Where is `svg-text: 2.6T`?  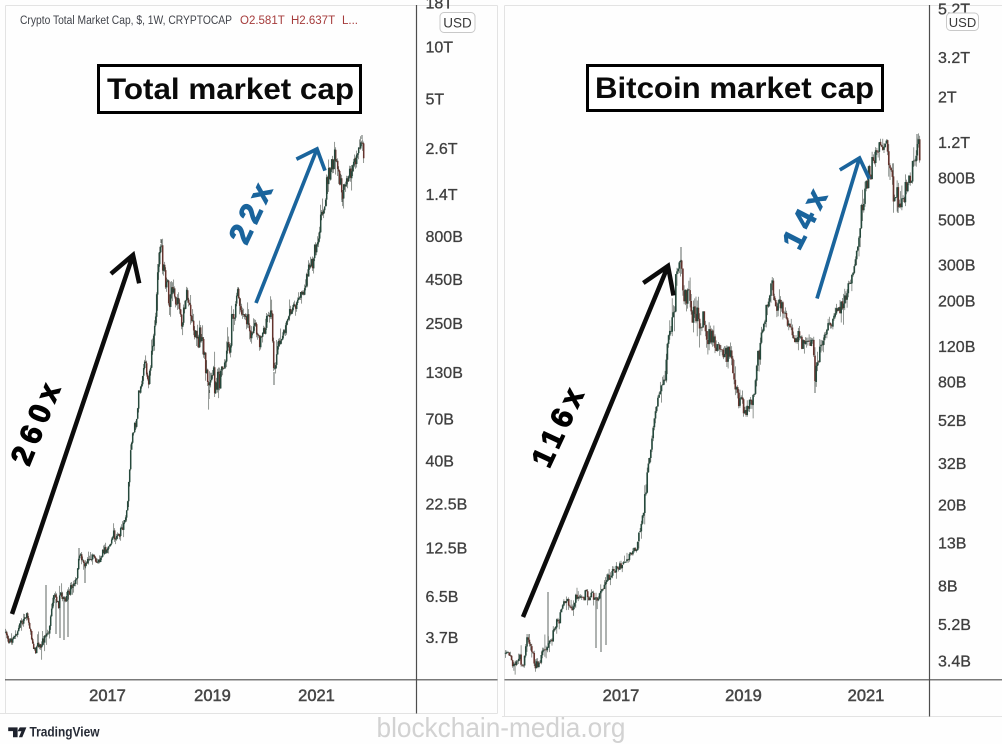 svg-text: 2.6T is located at coordinates (442, 149).